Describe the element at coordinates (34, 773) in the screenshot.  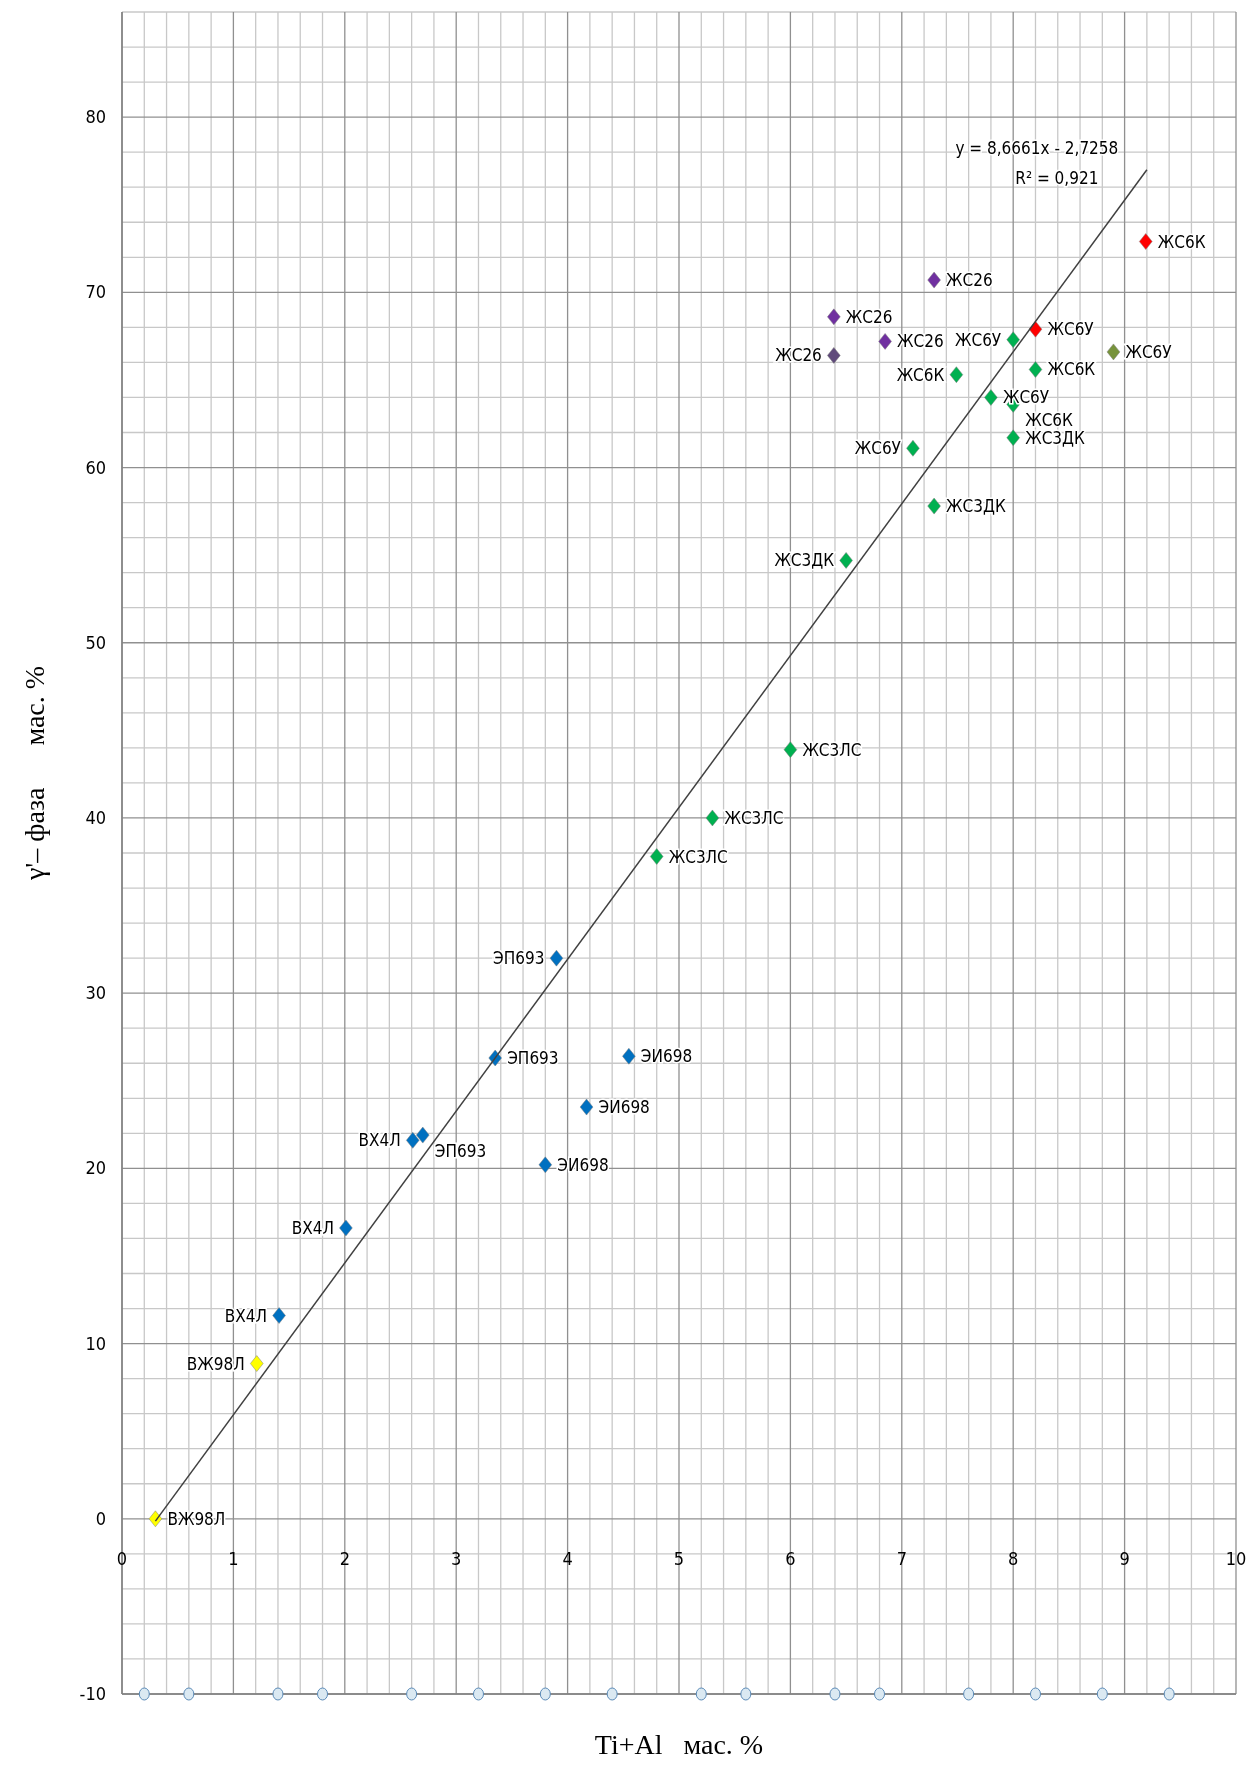
I see `y-axis-title: γ'– фаза мас. %` at that location.